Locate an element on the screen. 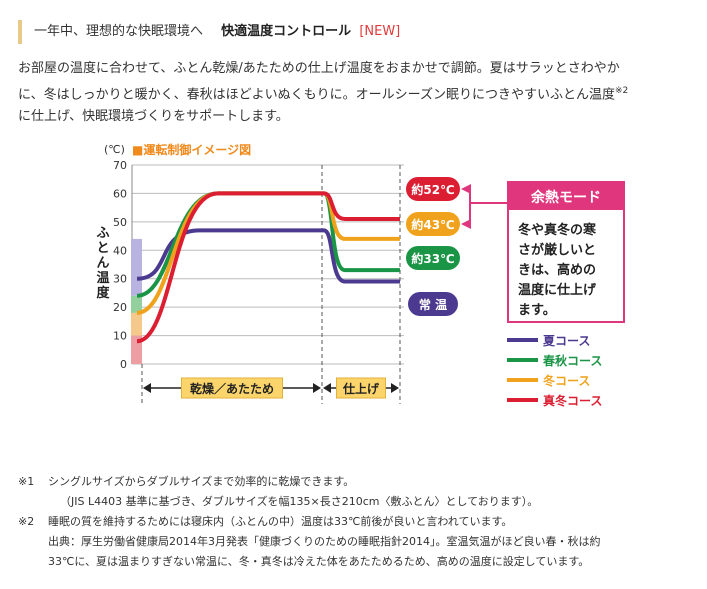 Image resolution: width=707 pixels, height=589 pixels. section-header: 一年中、理想的な快眠環境へ 快適温度コントロール [NEW] is located at coordinates (209, 32).